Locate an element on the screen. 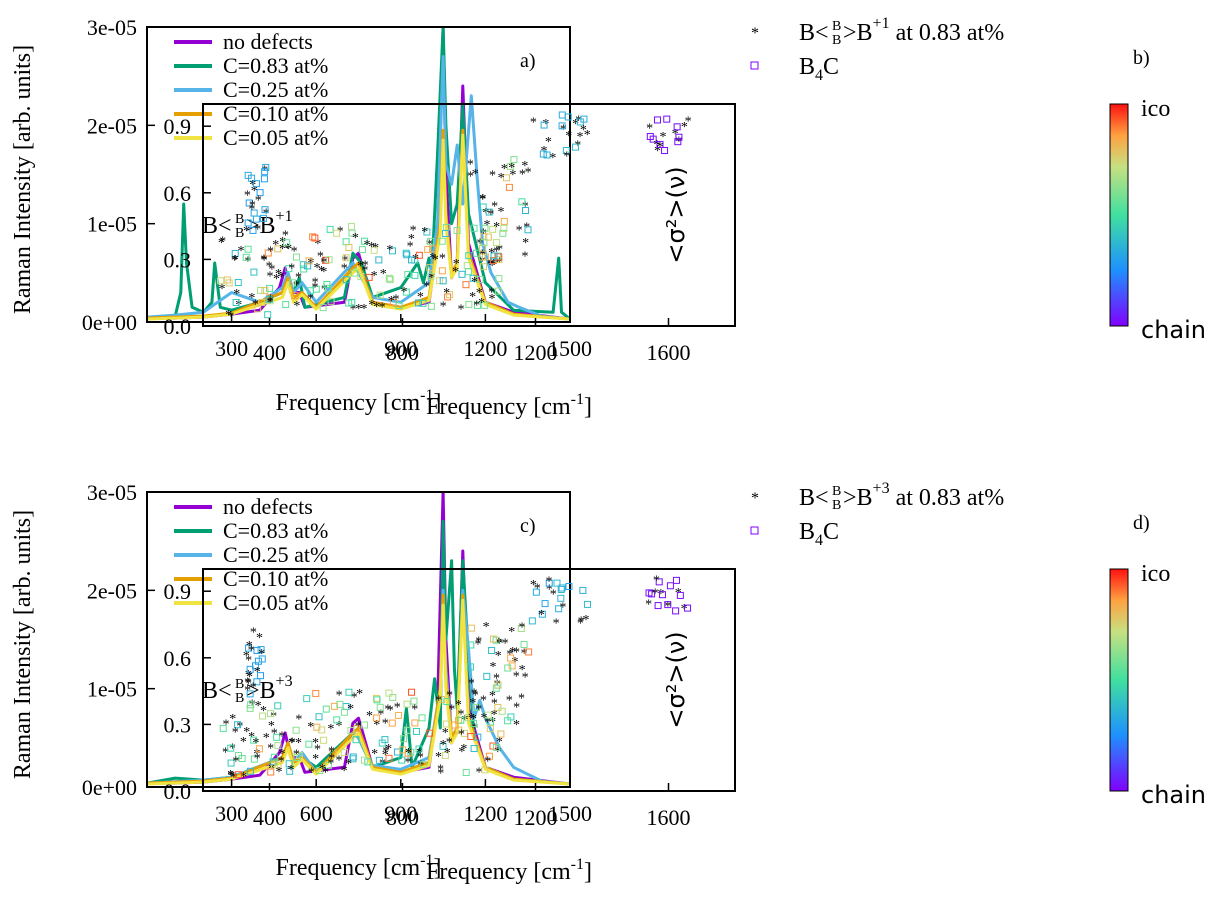  x-axis-label-b: Frequency [cm-1] is located at coordinates (509, 405).